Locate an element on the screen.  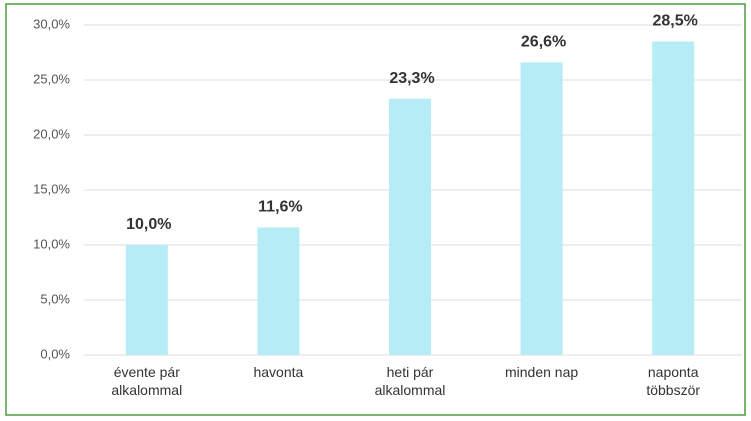
data-label: 10,0% is located at coordinates (148, 224).